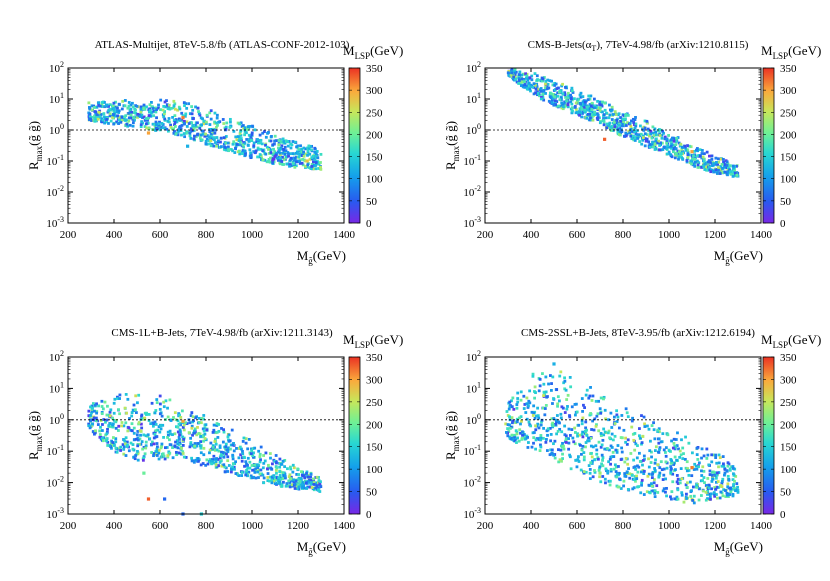 The image size is (830, 581). Describe the element at coordinates (788, 158) in the screenshot. I see `colorbar-tick-label: 150` at that location.